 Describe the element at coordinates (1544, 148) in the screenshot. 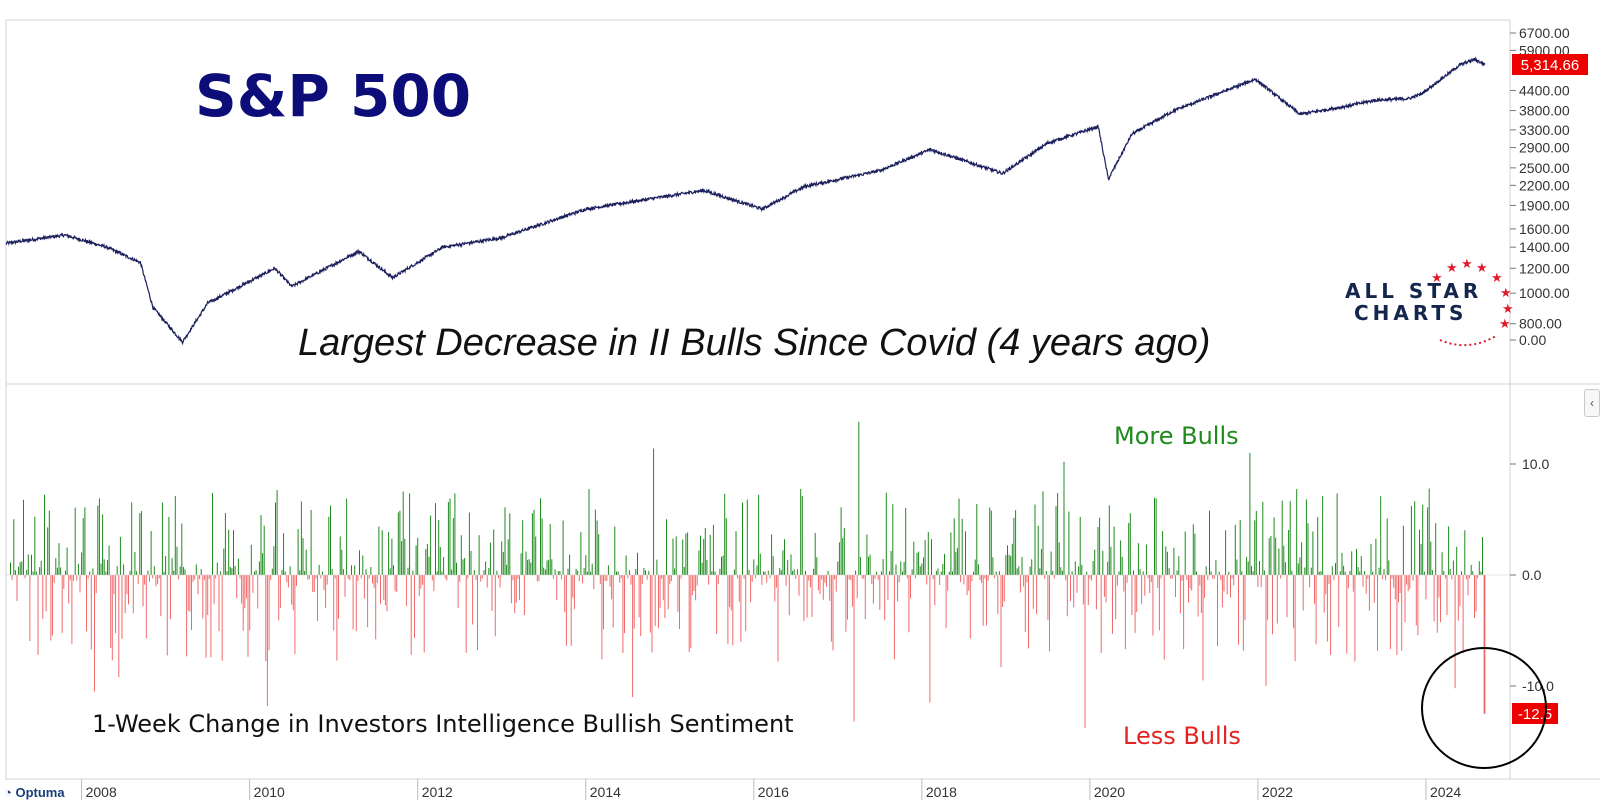

I see `sp500-y-tick-label: 2900.00` at that location.